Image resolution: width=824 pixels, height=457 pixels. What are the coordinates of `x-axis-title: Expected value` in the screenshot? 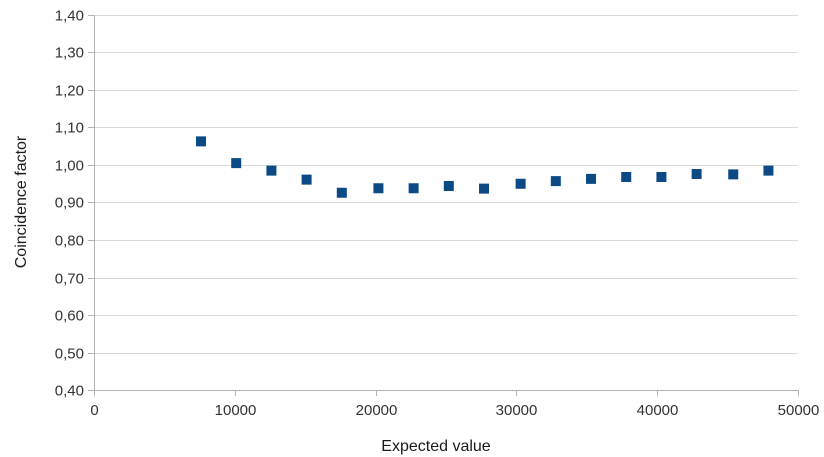 It's located at (436, 446).